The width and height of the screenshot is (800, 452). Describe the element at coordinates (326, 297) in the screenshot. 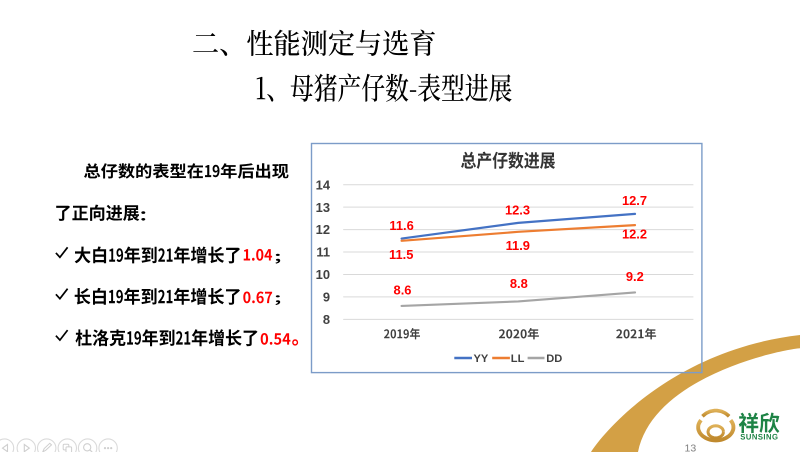

I see `svg-text: 9` at that location.